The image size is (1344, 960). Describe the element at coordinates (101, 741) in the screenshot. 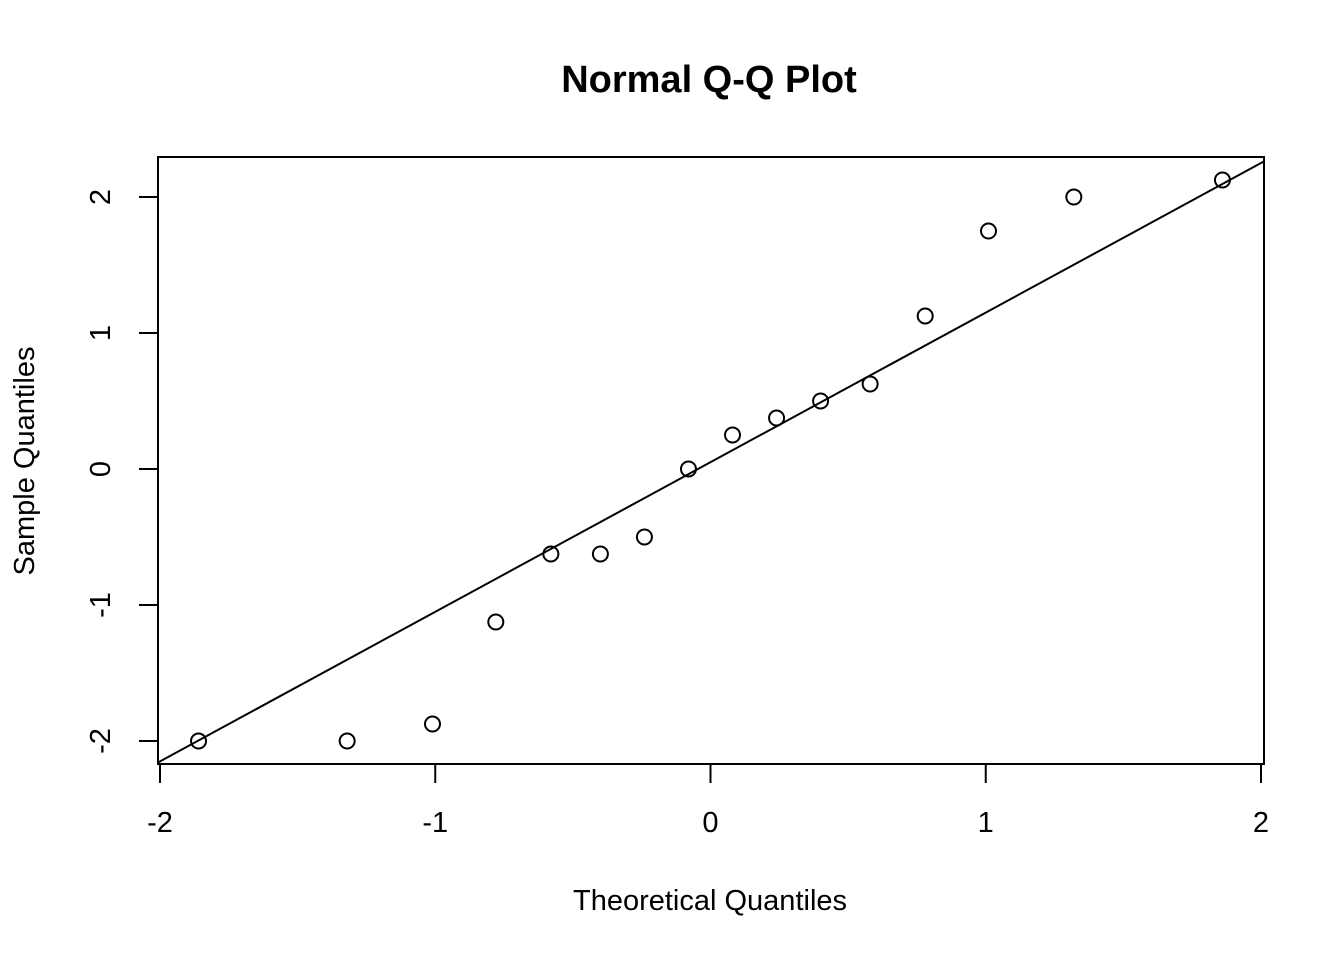

I see `y-tick-label: -2` at that location.